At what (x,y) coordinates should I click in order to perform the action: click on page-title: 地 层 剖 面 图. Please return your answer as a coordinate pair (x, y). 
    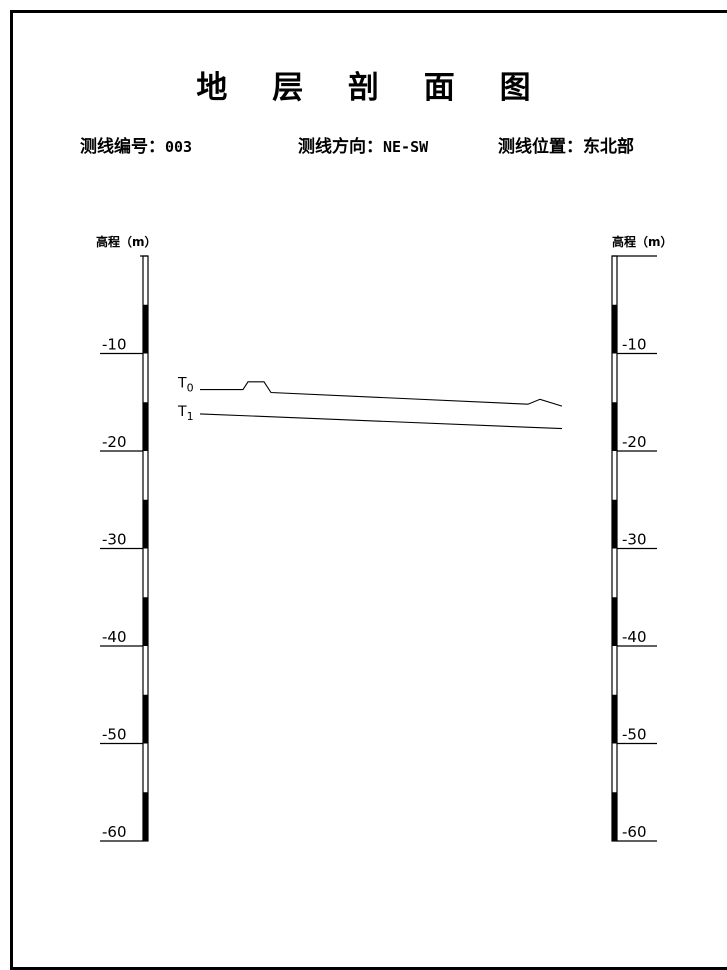
    Looking at the image, I should click on (372, 88).